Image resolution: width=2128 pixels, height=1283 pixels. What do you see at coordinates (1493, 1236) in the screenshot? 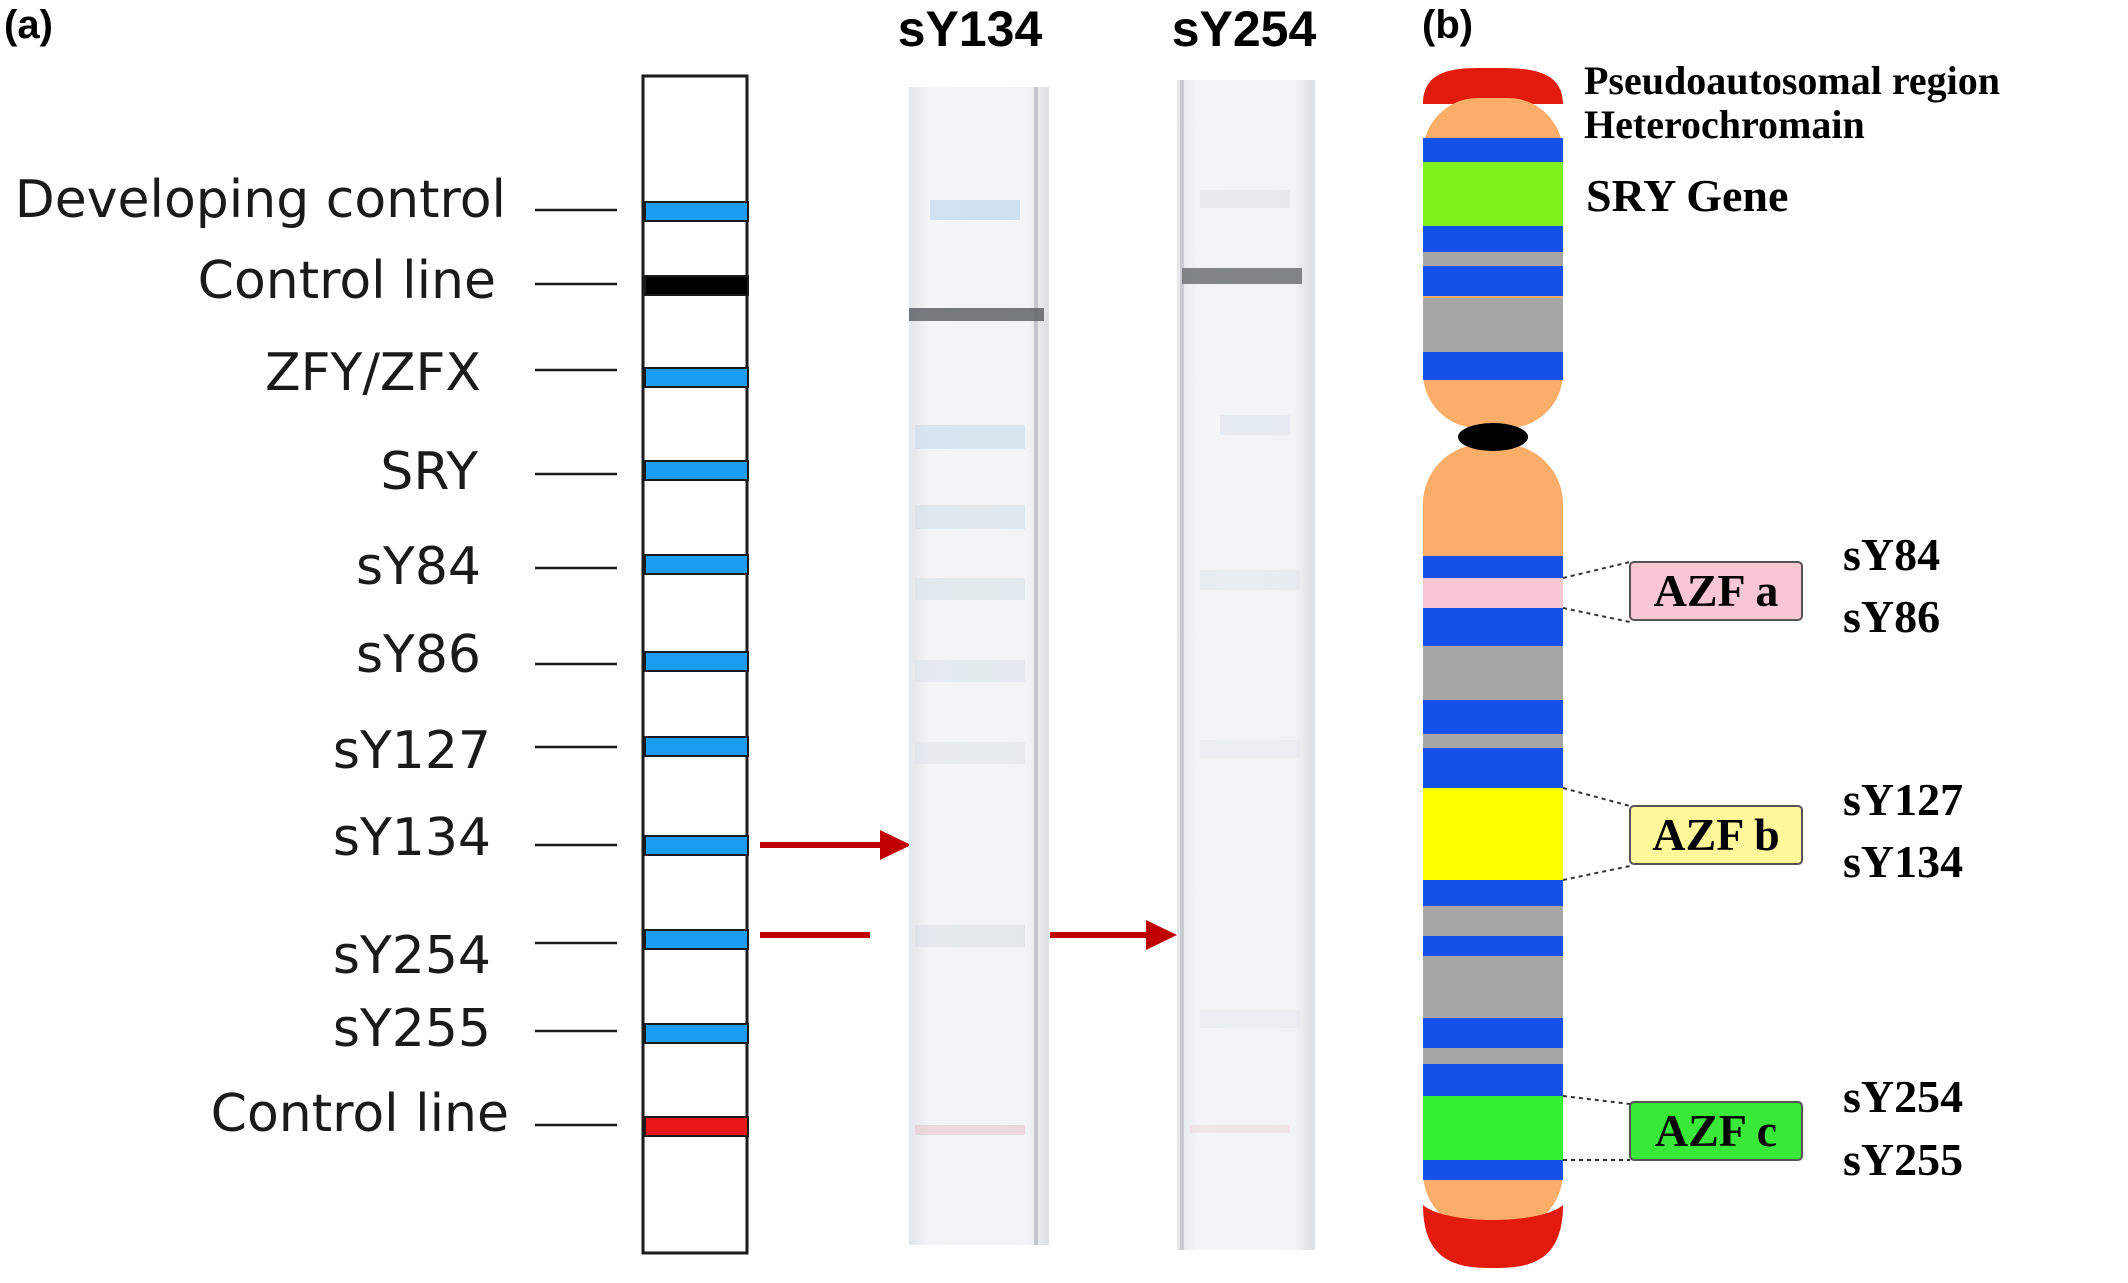
I see `bottom-telomere` at bounding box center [1493, 1236].